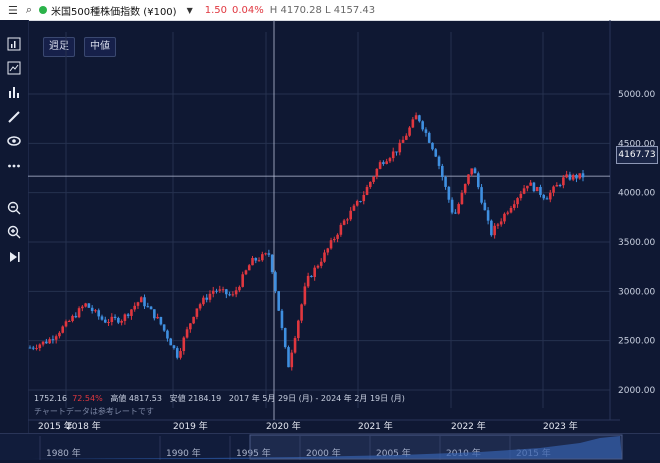 This screenshot has height=463, width=660. What do you see at coordinates (183, 453) in the screenshot?
I see `navigator-tick-label: 1990 年` at bounding box center [183, 453].